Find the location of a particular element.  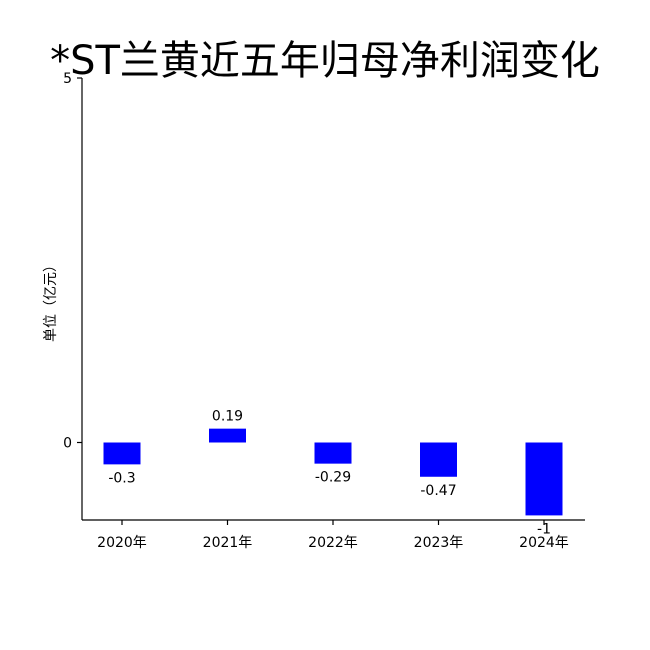

x-tick-label: 2023年 is located at coordinates (439, 543).